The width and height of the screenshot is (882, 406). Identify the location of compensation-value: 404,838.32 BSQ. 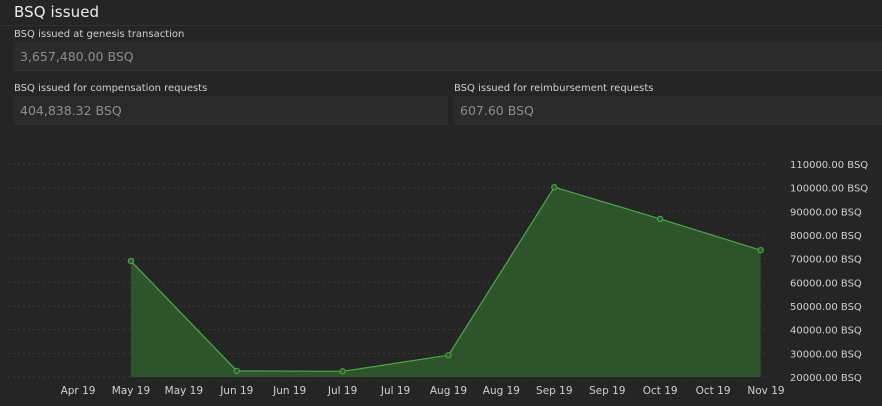
(71, 110).